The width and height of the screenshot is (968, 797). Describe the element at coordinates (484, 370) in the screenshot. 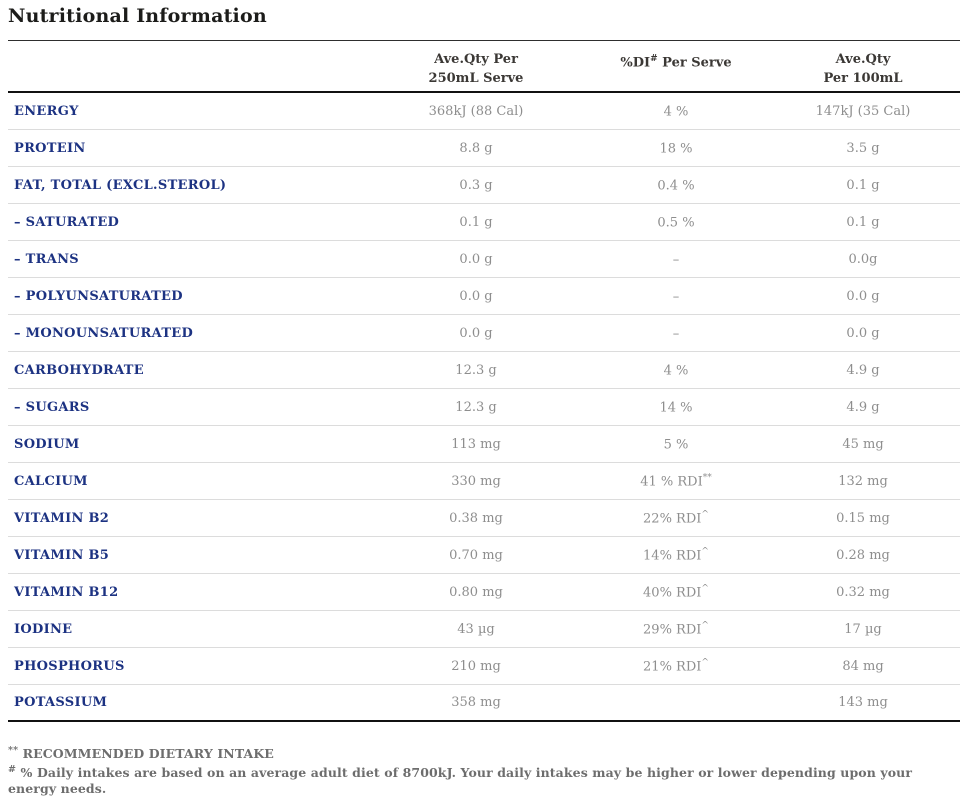

I see `table-row: CARBOHYDRATE 12.3 g 4 % 4.9 g` at that location.